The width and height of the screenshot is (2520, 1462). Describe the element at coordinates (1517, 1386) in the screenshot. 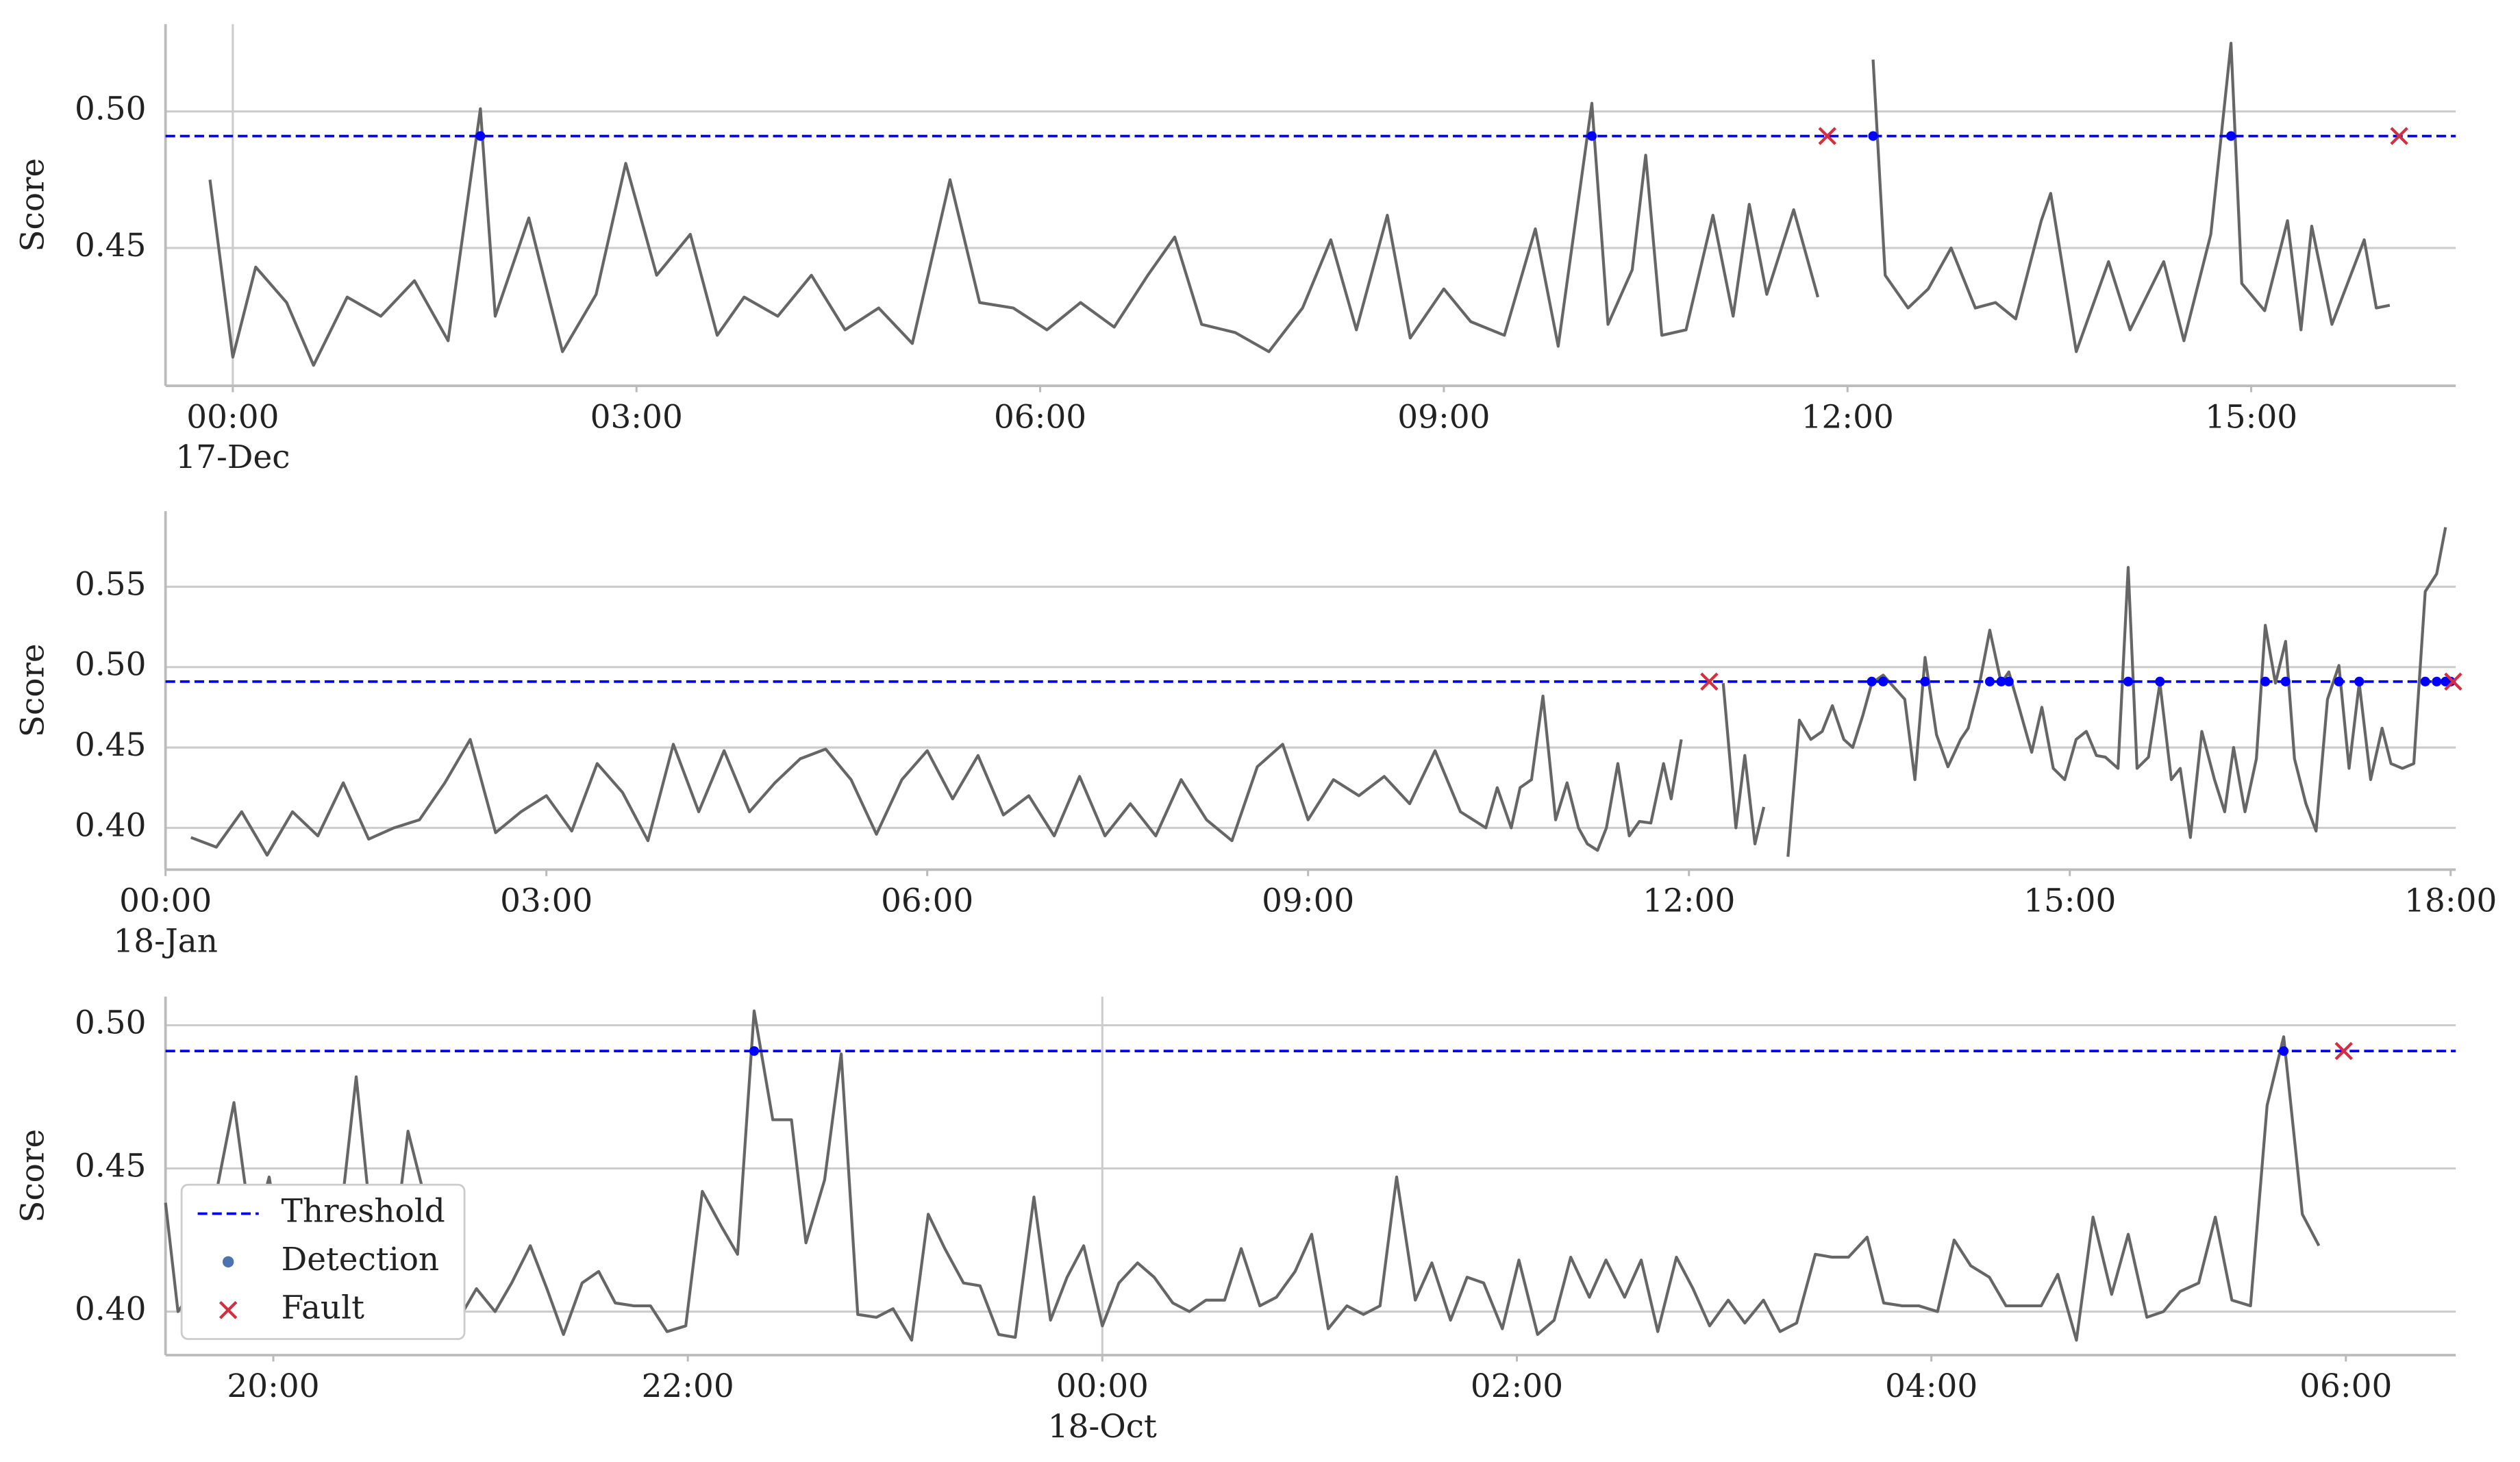

I see `x-tick-label: 02:00` at that location.